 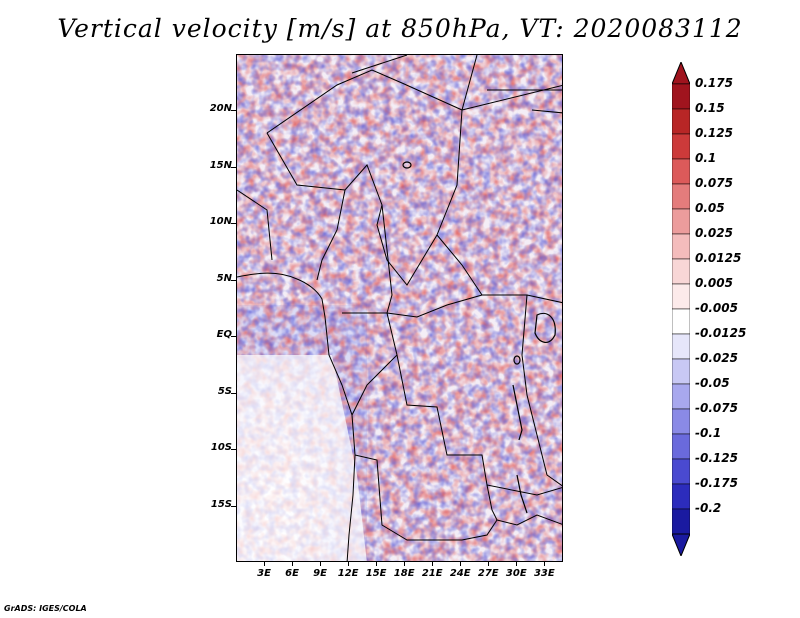 What do you see at coordinates (718, 258) in the screenshot?
I see `colorbar-label: 0.0125` at bounding box center [718, 258].